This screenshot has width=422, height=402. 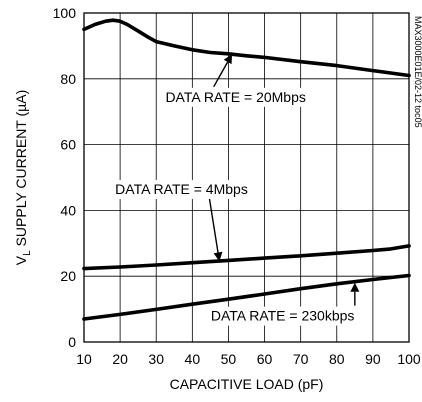 What do you see at coordinates (409, 359) in the screenshot?
I see `x-tick-label: 100` at bounding box center [409, 359].